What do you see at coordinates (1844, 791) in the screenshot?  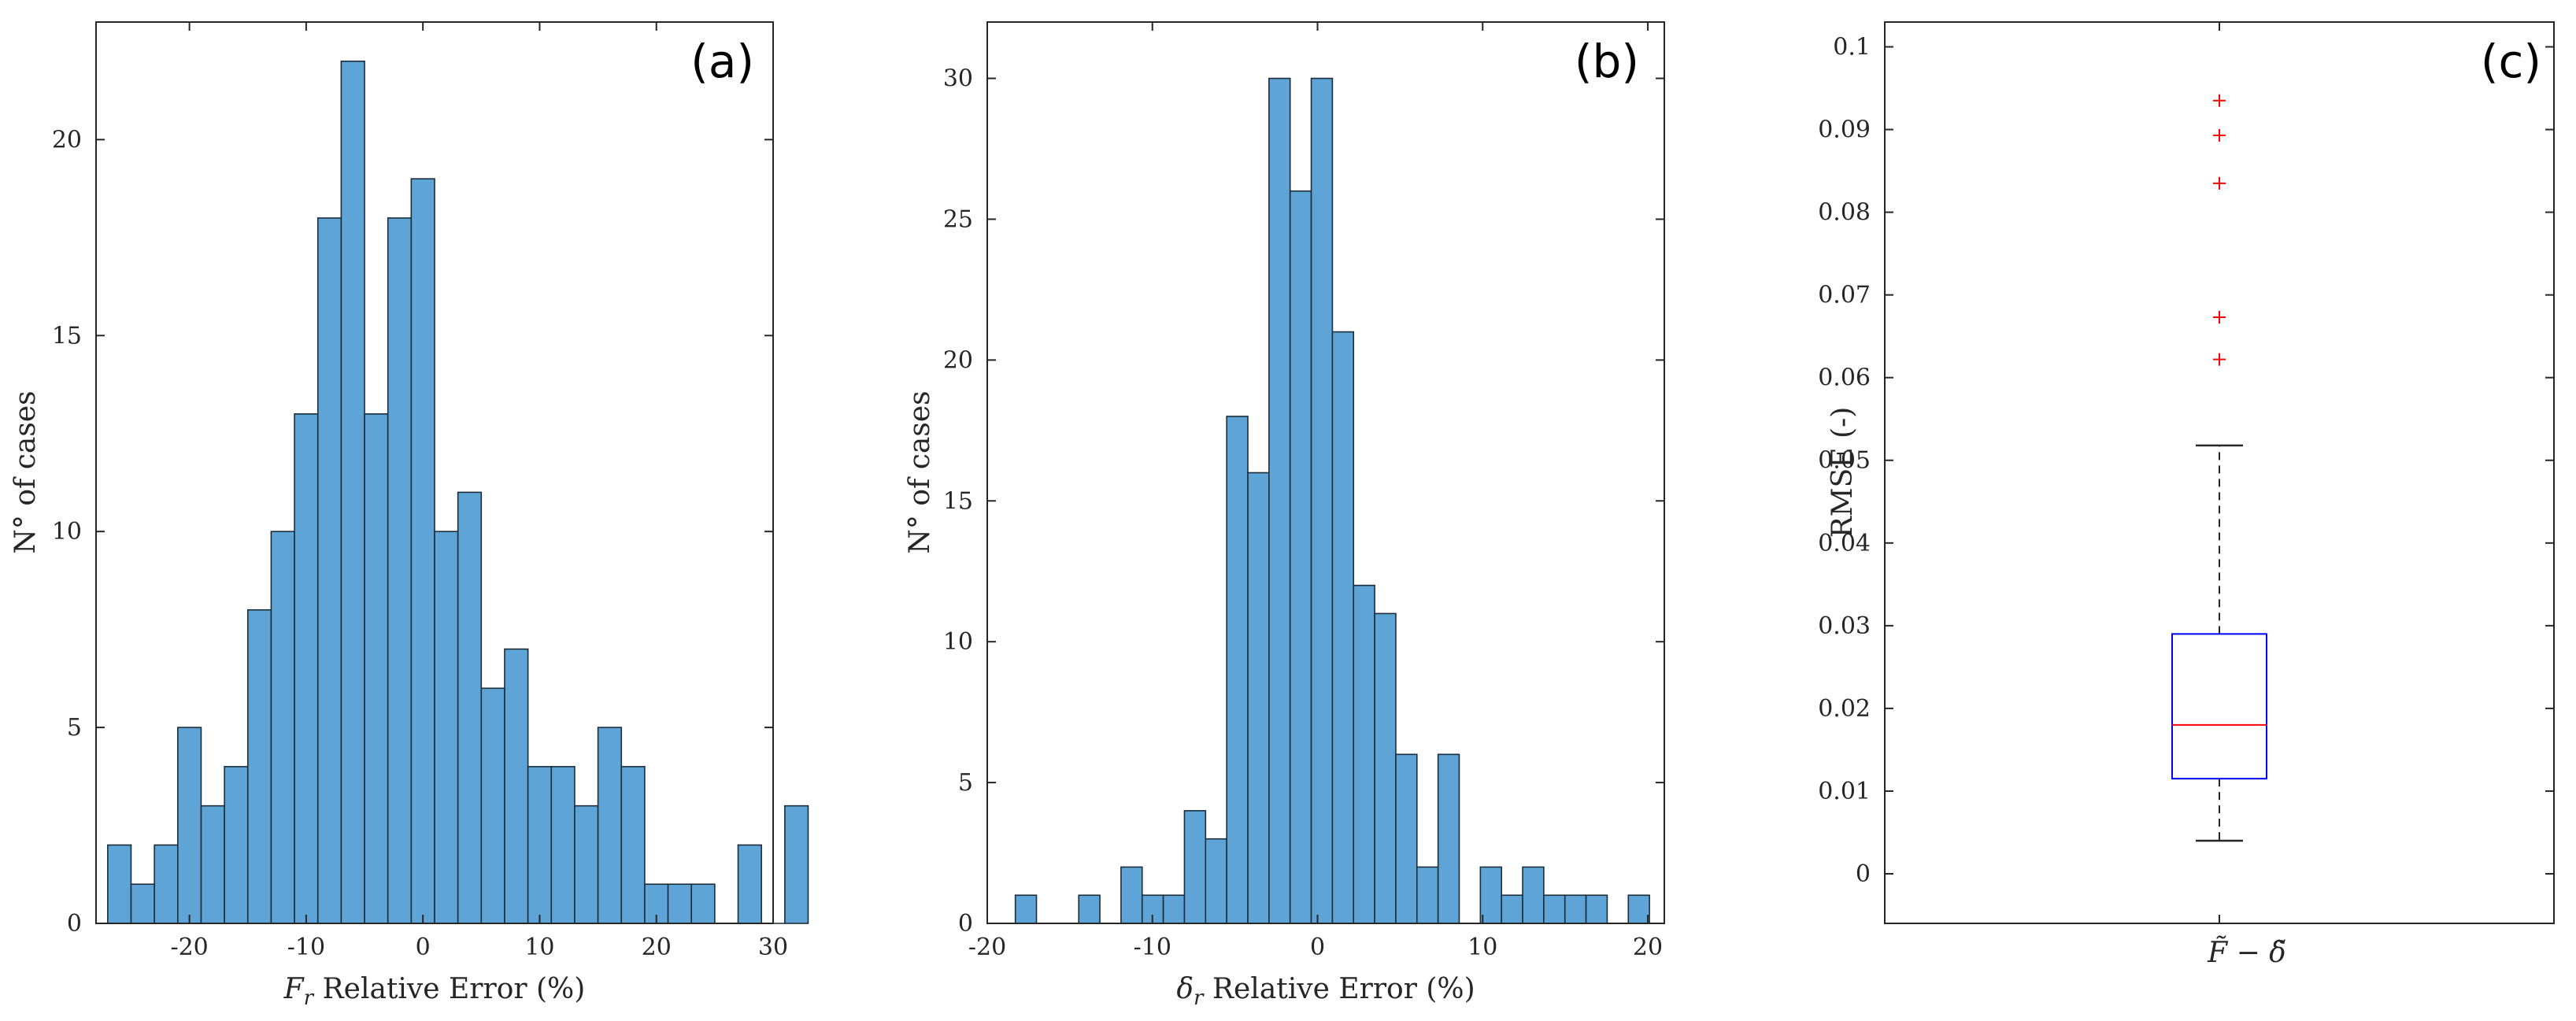 I see `box-ytick-label: 0.01` at bounding box center [1844, 791].